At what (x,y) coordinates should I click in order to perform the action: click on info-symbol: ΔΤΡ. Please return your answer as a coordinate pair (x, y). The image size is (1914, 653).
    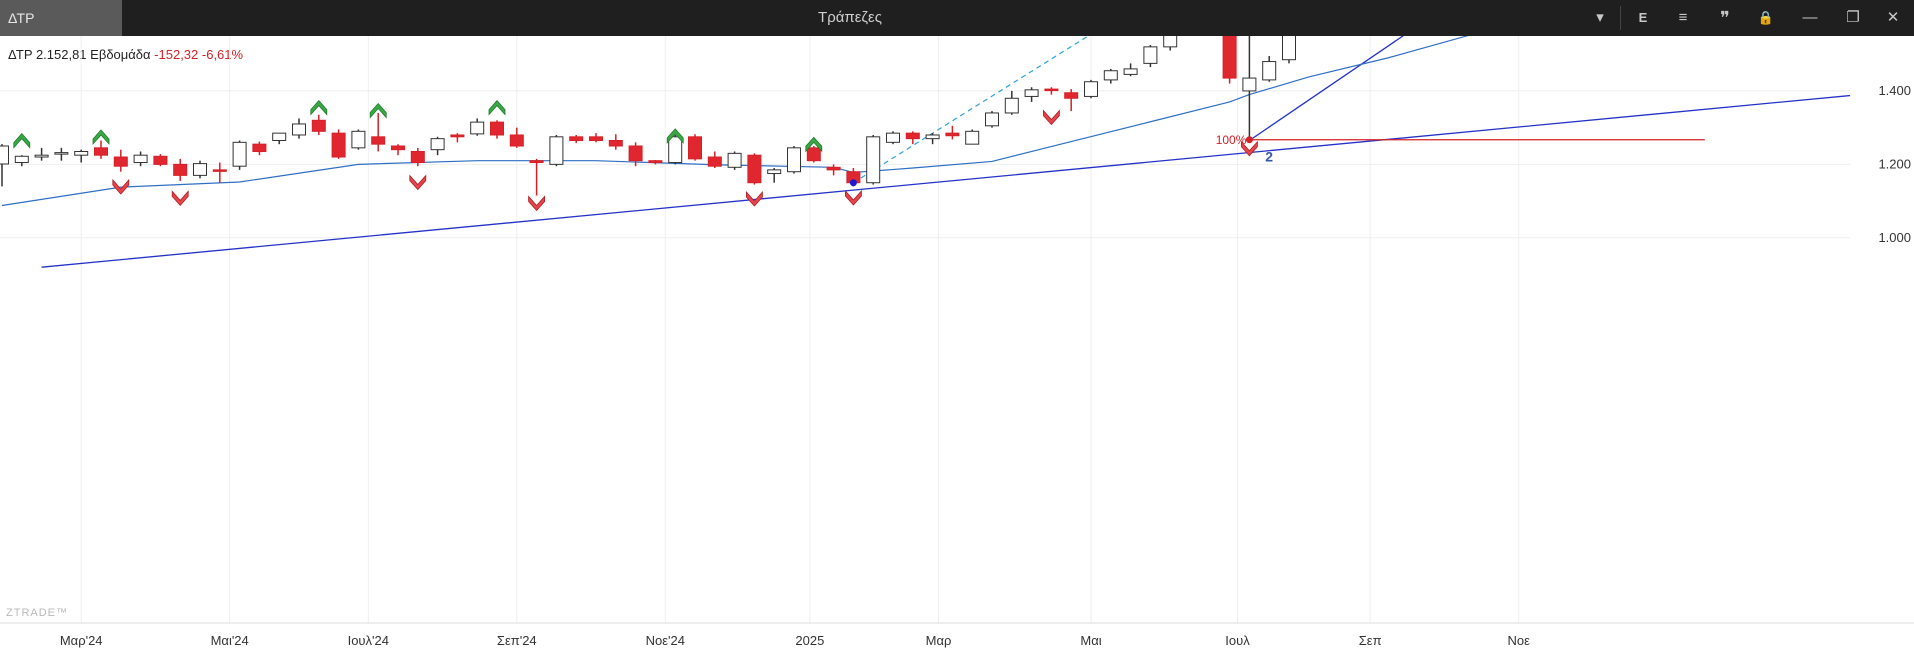
    Looking at the image, I should click on (20, 54).